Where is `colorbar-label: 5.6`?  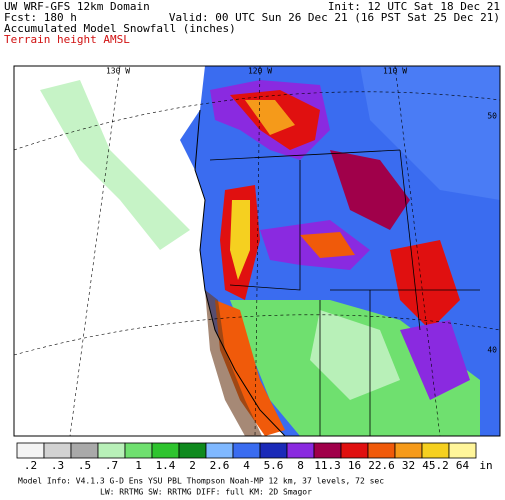
colorbar-label: 5.6 is located at coordinates (274, 465).